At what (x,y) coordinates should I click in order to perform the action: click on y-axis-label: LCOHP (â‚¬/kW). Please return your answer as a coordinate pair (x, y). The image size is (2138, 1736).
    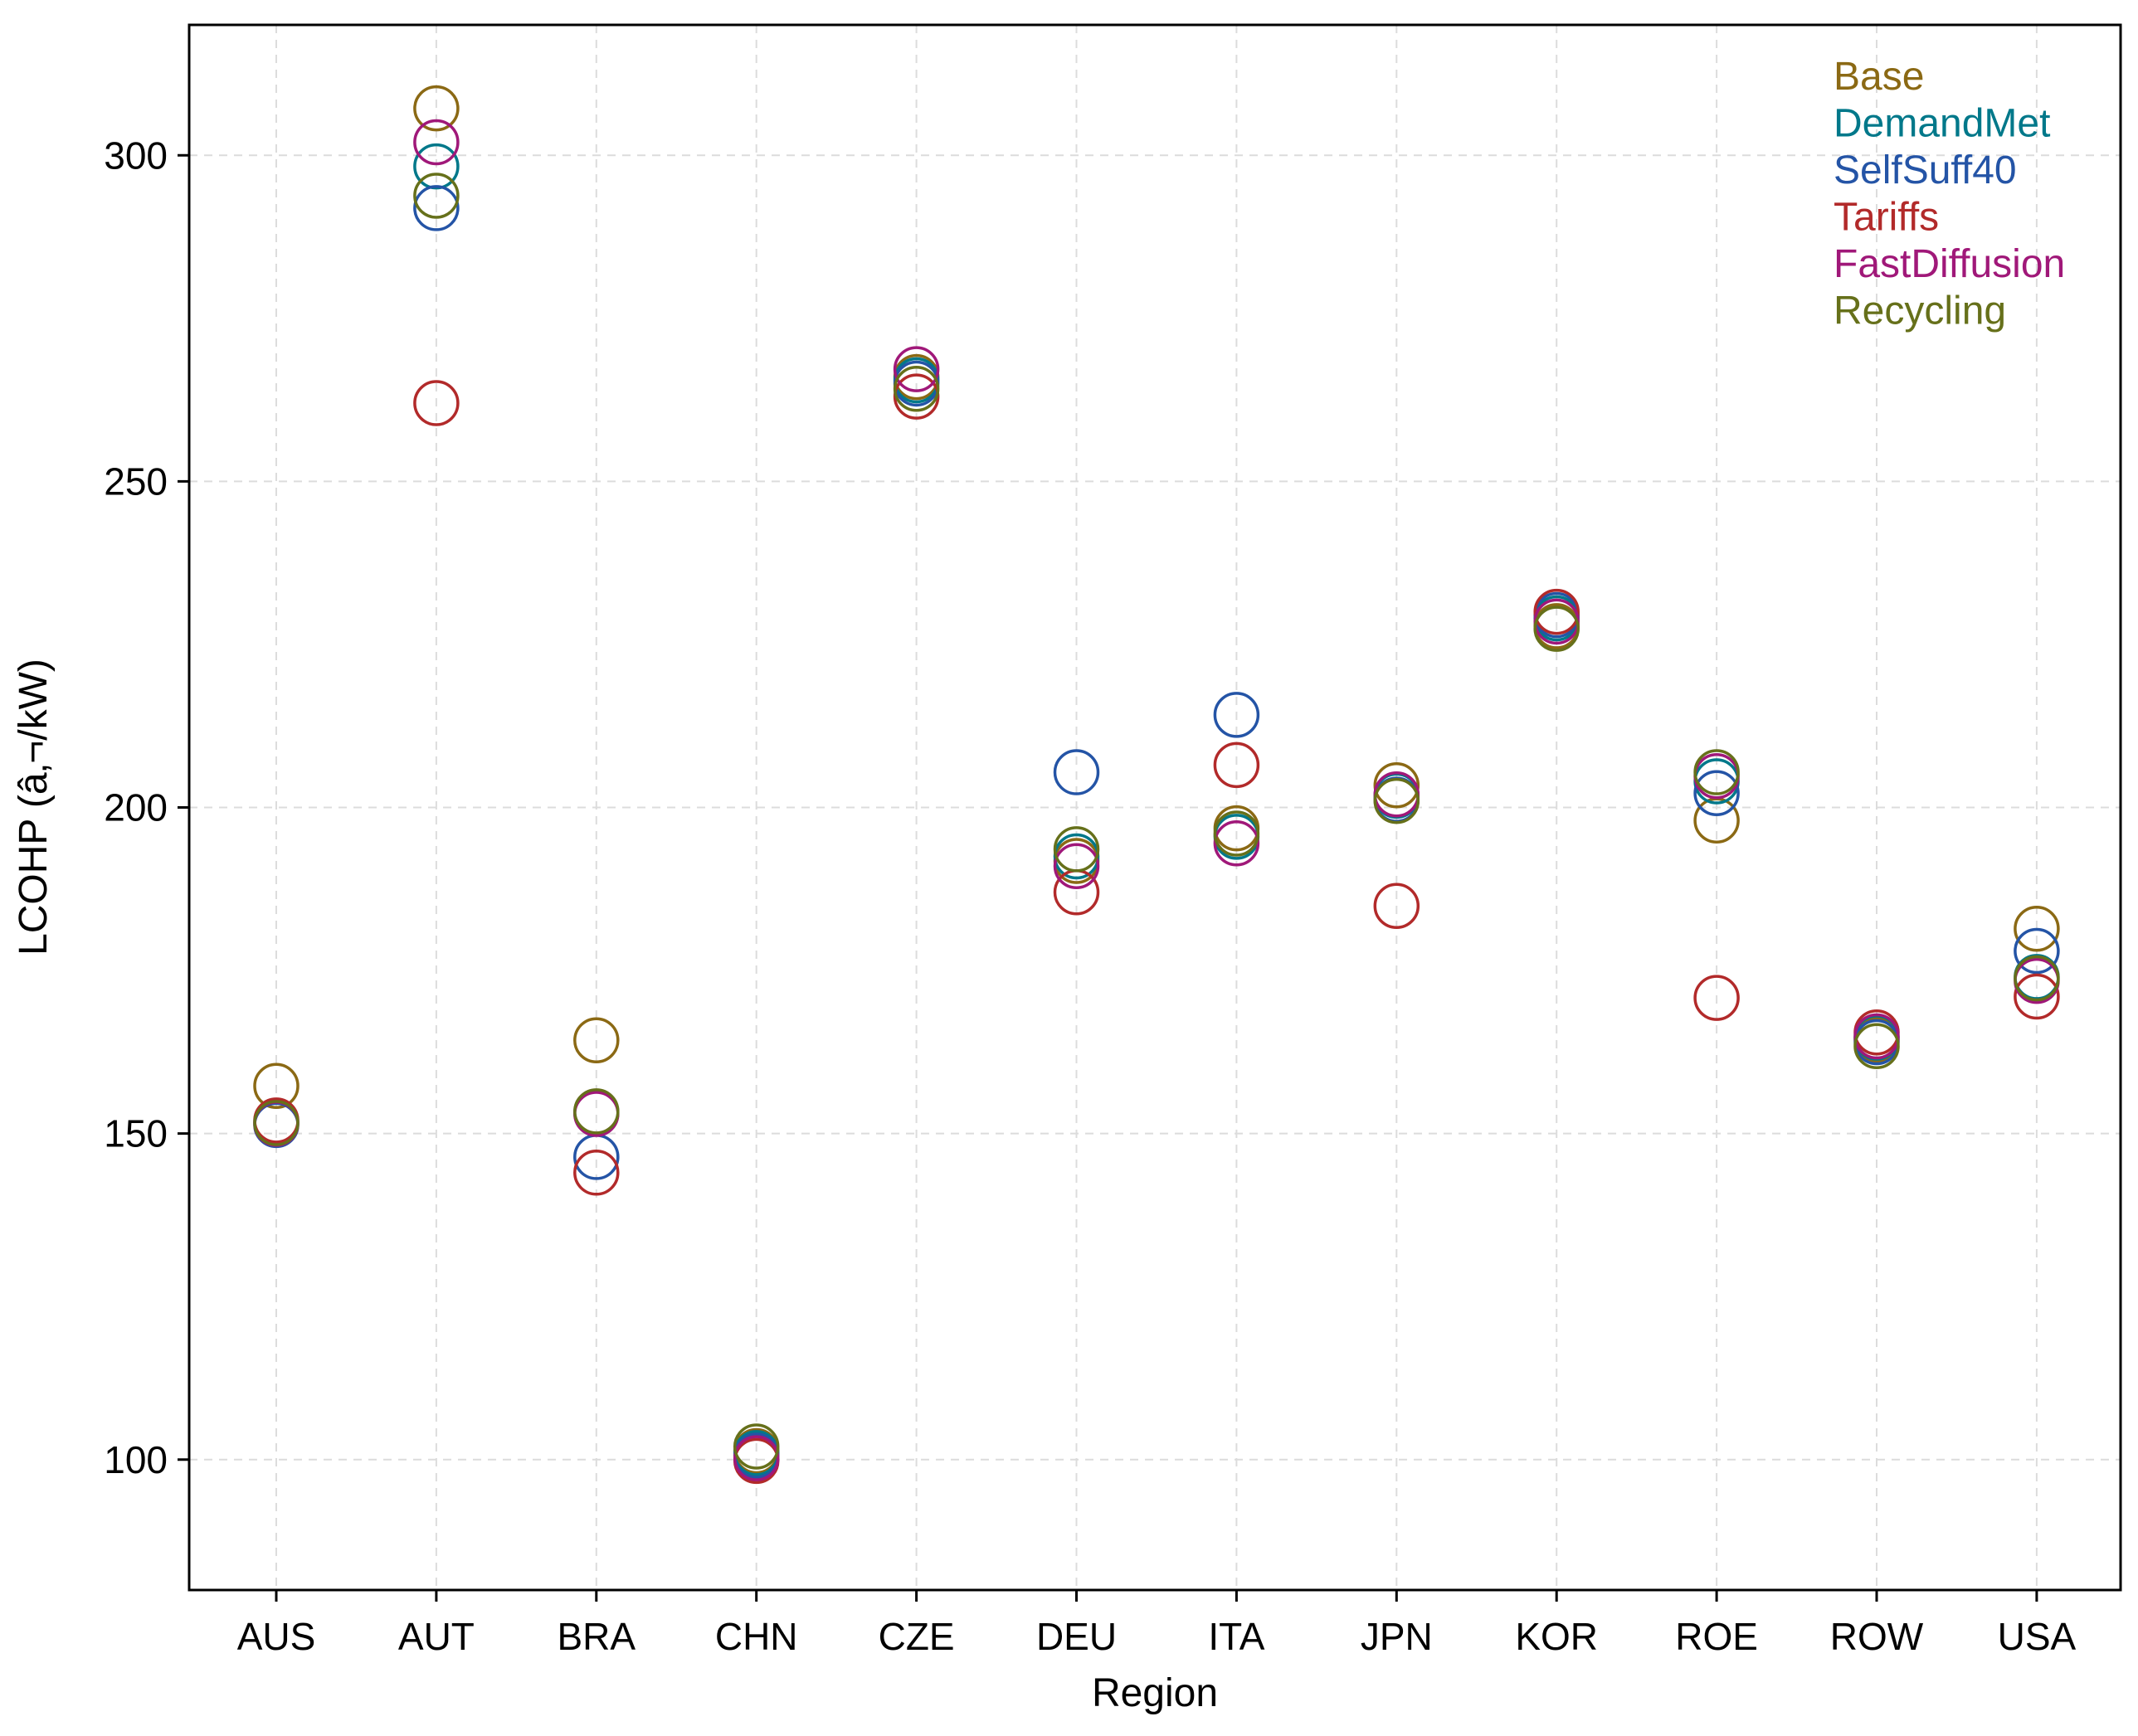
    Looking at the image, I should click on (34, 807).